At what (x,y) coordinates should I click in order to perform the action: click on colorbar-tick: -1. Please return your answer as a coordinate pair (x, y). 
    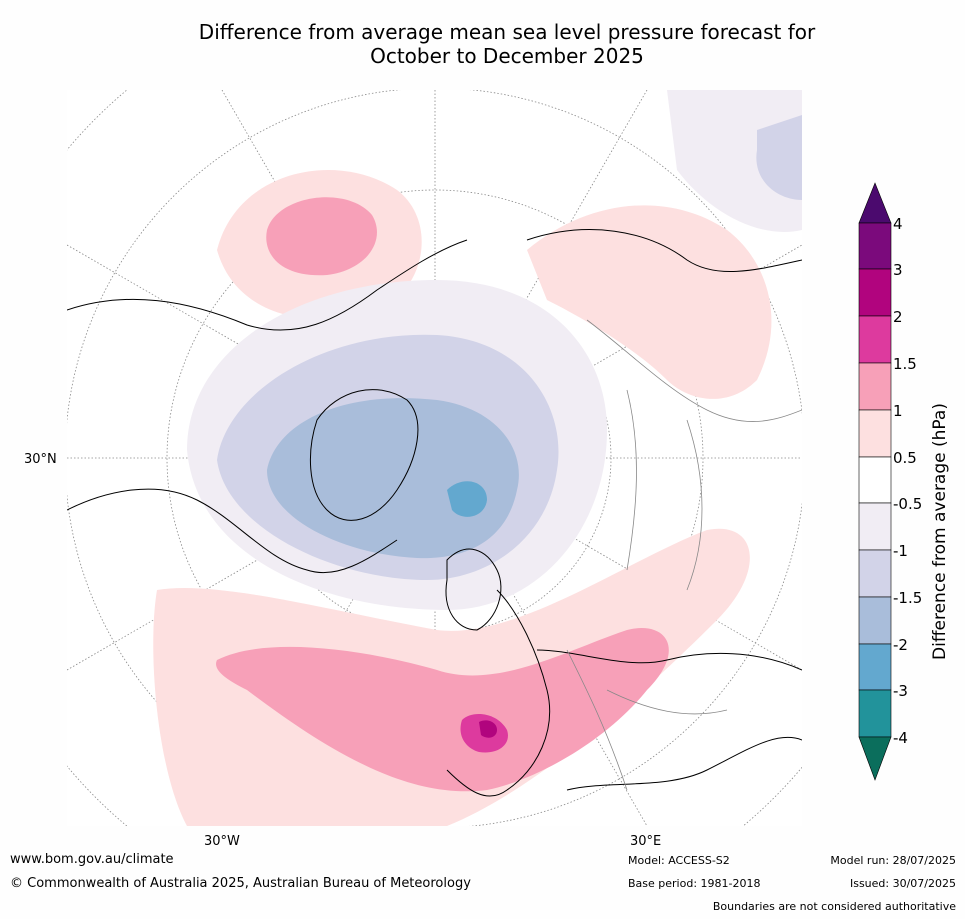
    Looking at the image, I should click on (900, 551).